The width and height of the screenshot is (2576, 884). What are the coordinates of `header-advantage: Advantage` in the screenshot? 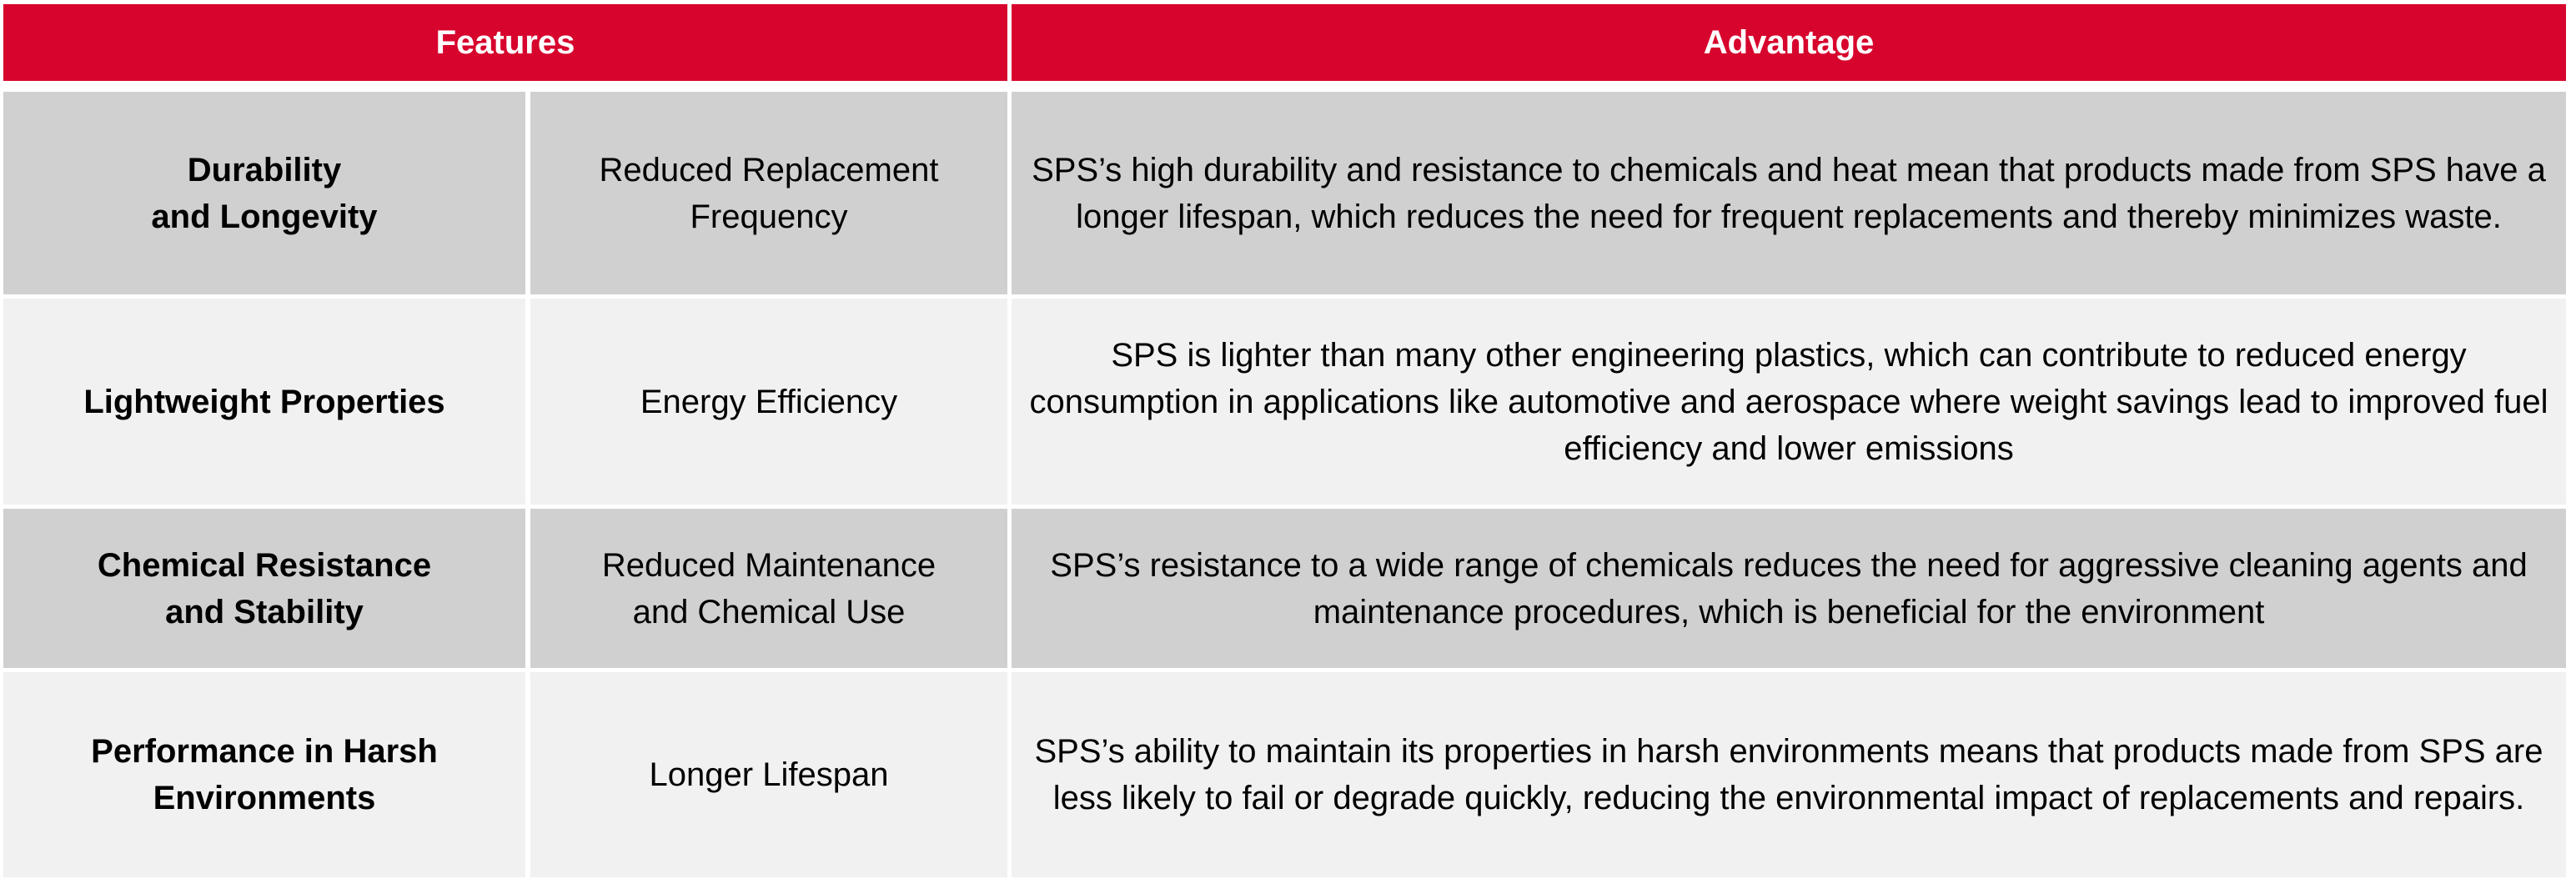 It's located at (1789, 42).